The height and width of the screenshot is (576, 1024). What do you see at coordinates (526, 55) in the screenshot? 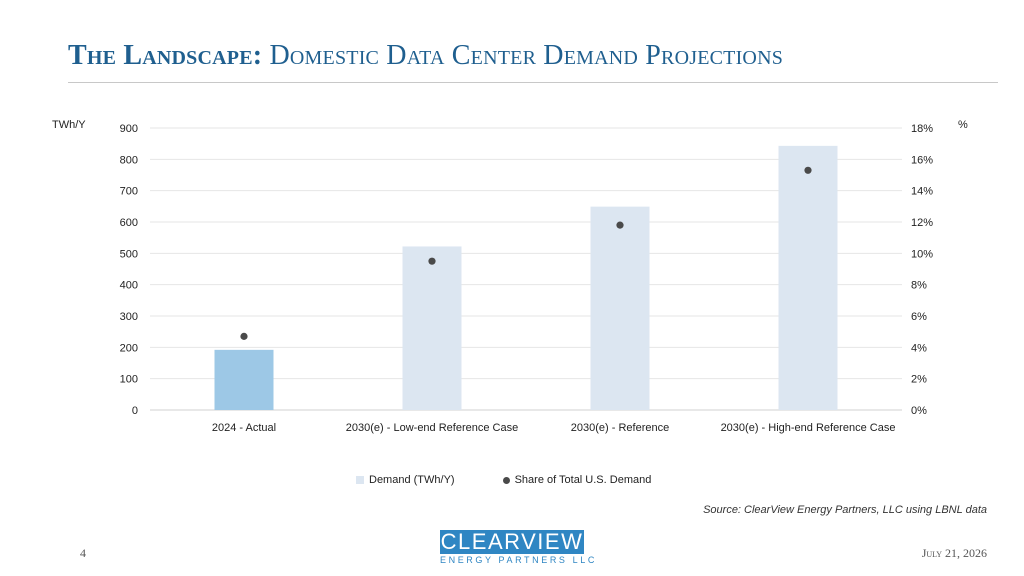
I see `slide-title-rest: Domestic Data Center Demand Projections` at bounding box center [526, 55].